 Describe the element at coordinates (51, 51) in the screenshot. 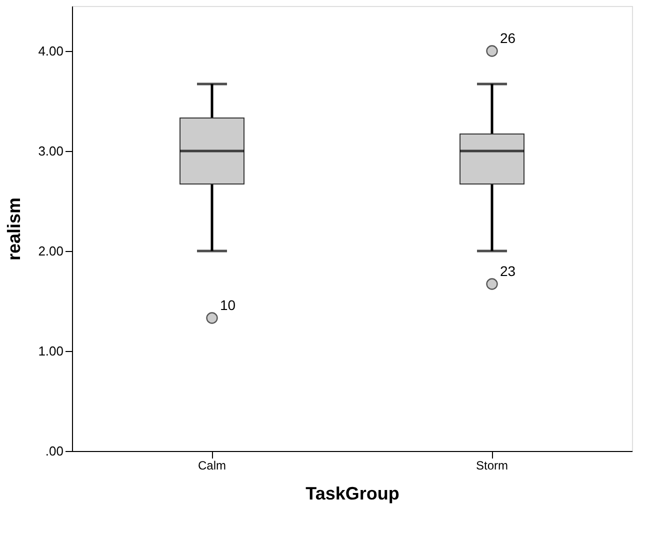

I see `y-tick-label: 4.00` at that location.